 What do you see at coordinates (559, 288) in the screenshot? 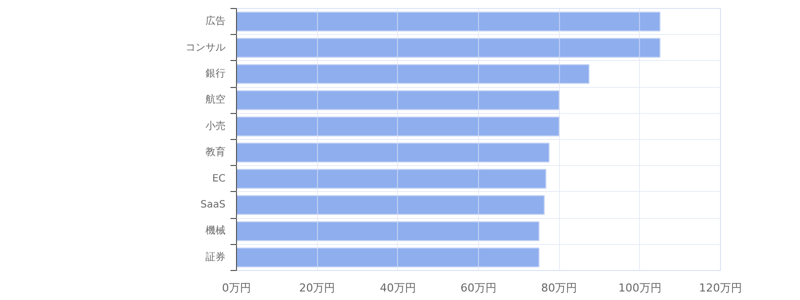
I see `x-tick-label: 80万円` at bounding box center [559, 288].